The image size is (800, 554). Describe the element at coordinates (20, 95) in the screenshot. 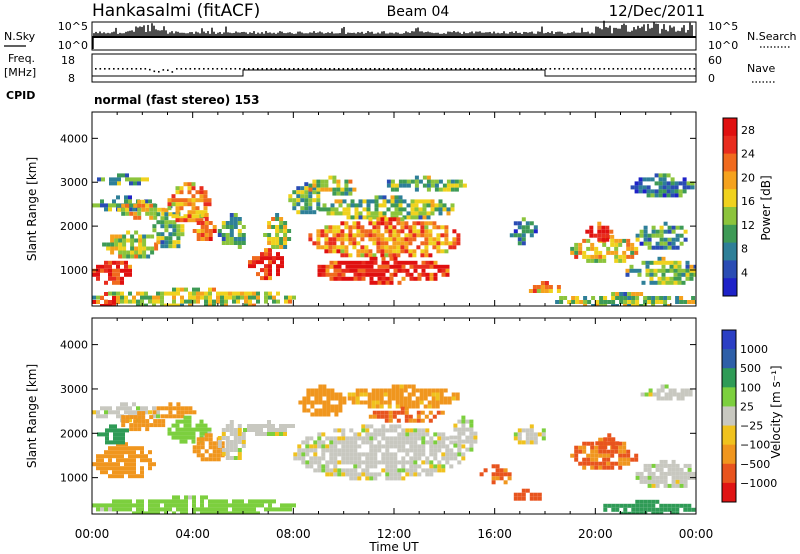

I see `cpid-label: CPID` at that location.